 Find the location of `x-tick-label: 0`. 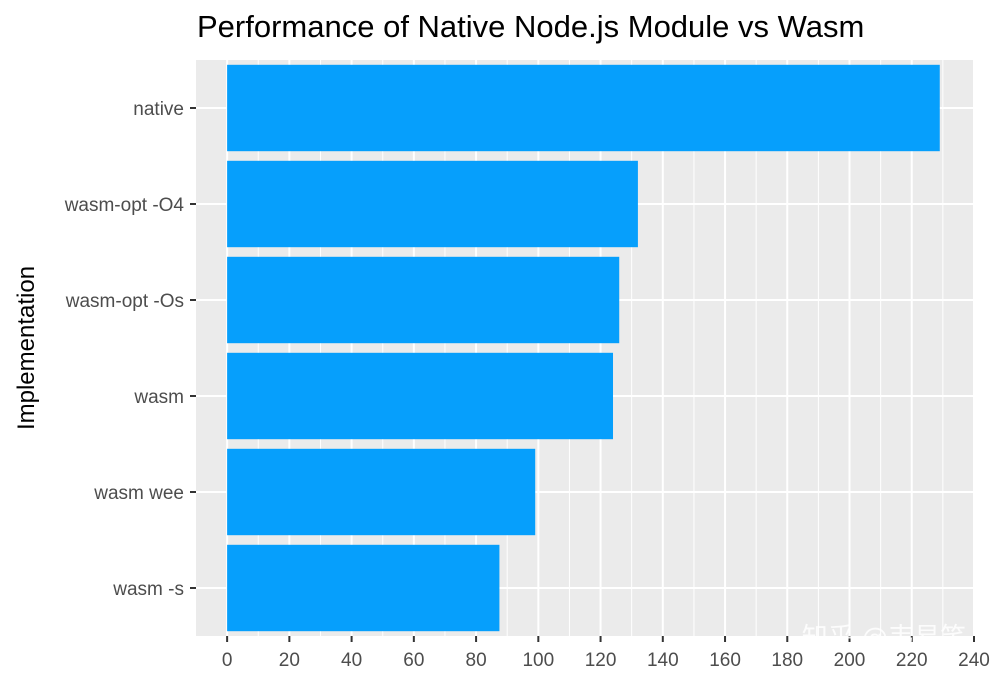

x-tick-label: 0 is located at coordinates (227, 660).